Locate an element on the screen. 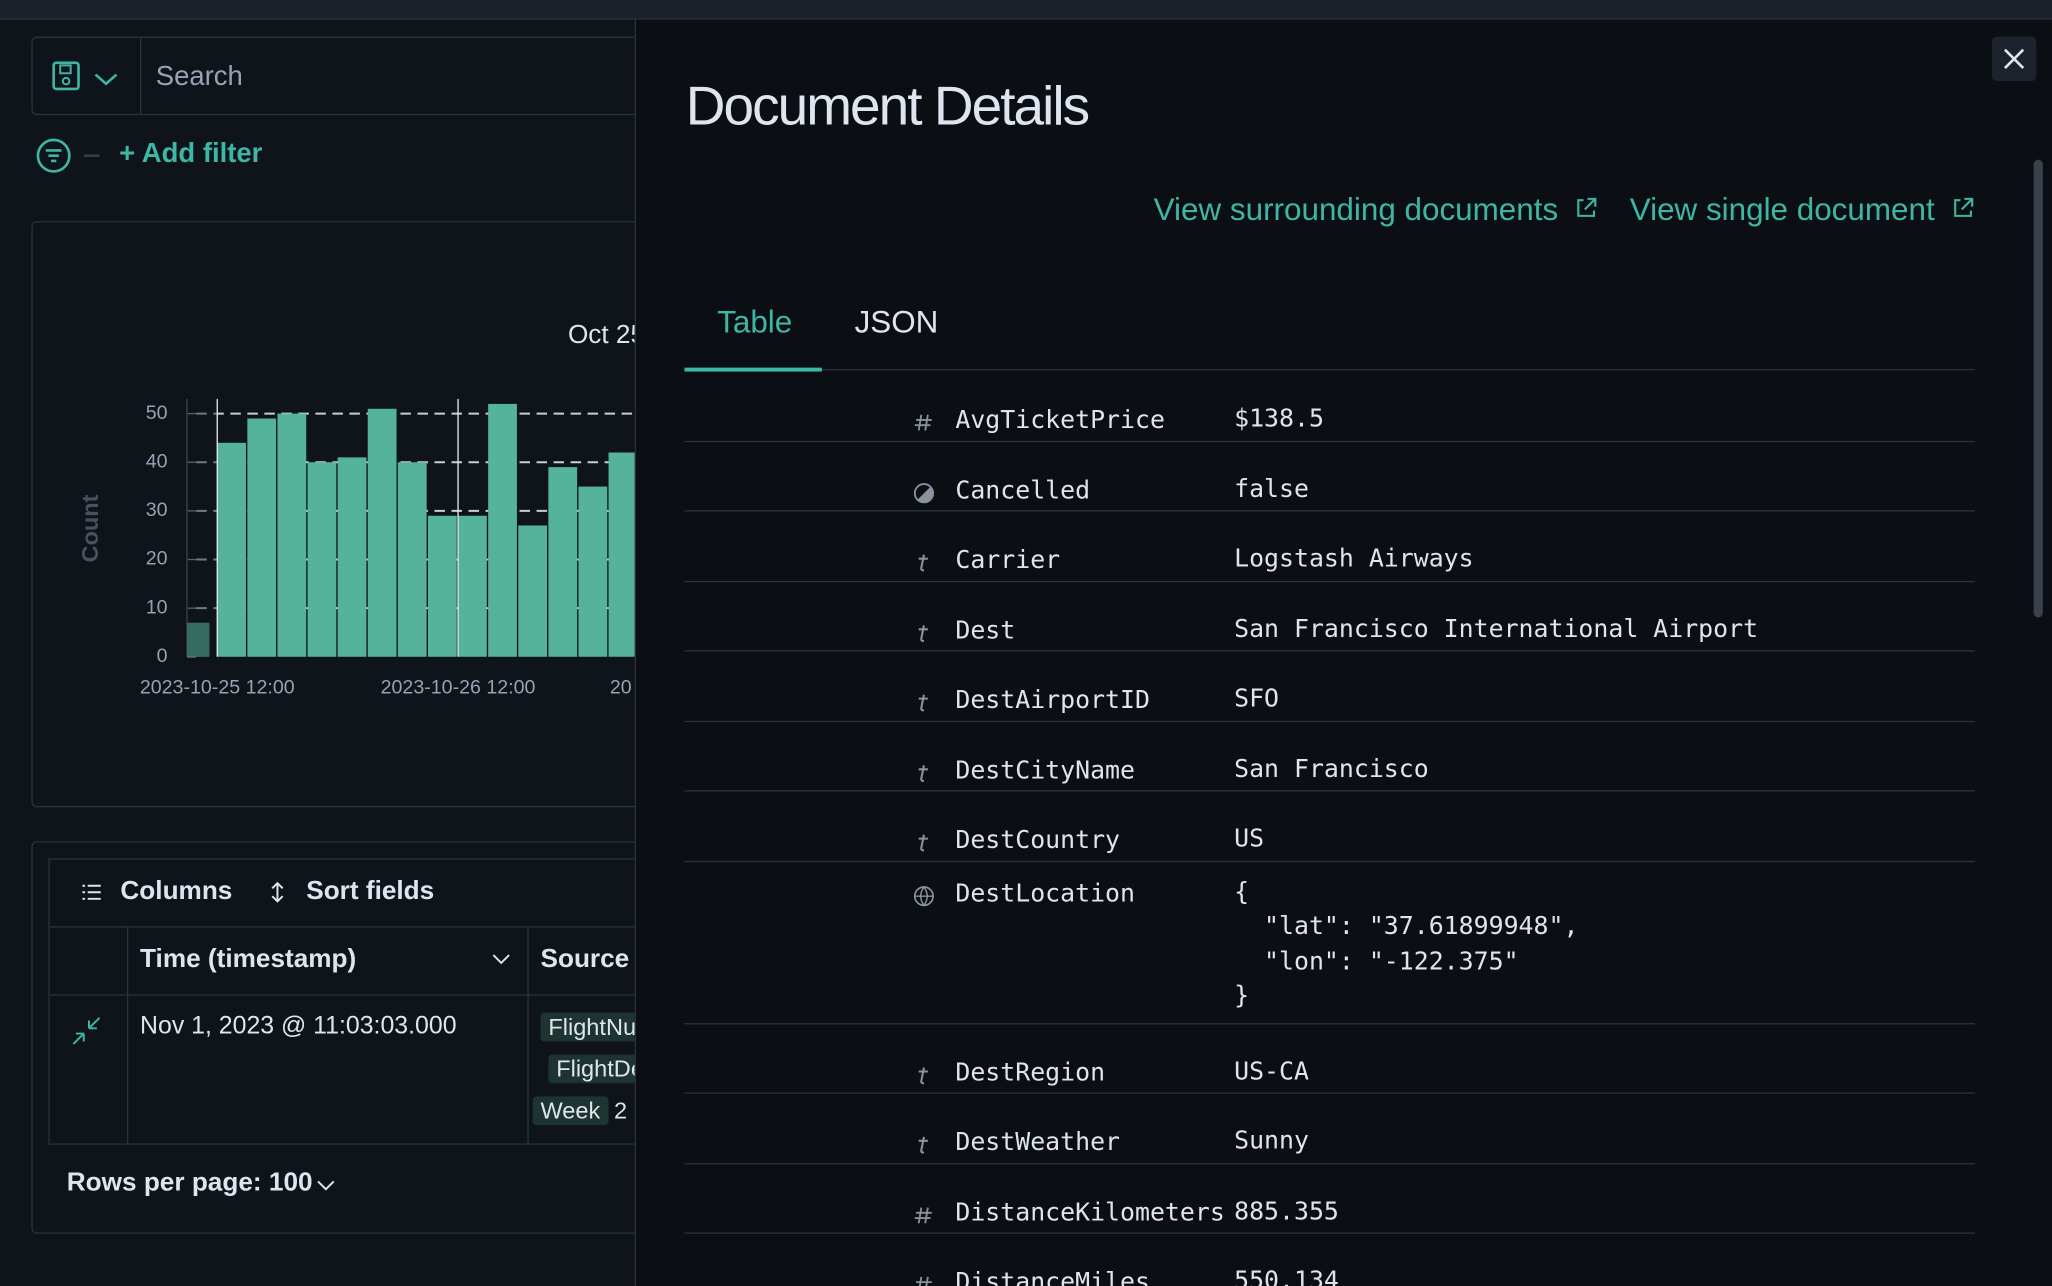 The width and height of the screenshot is (2052, 1286). grid-toolbar: Columns Sort fields is located at coordinates (342, 892).